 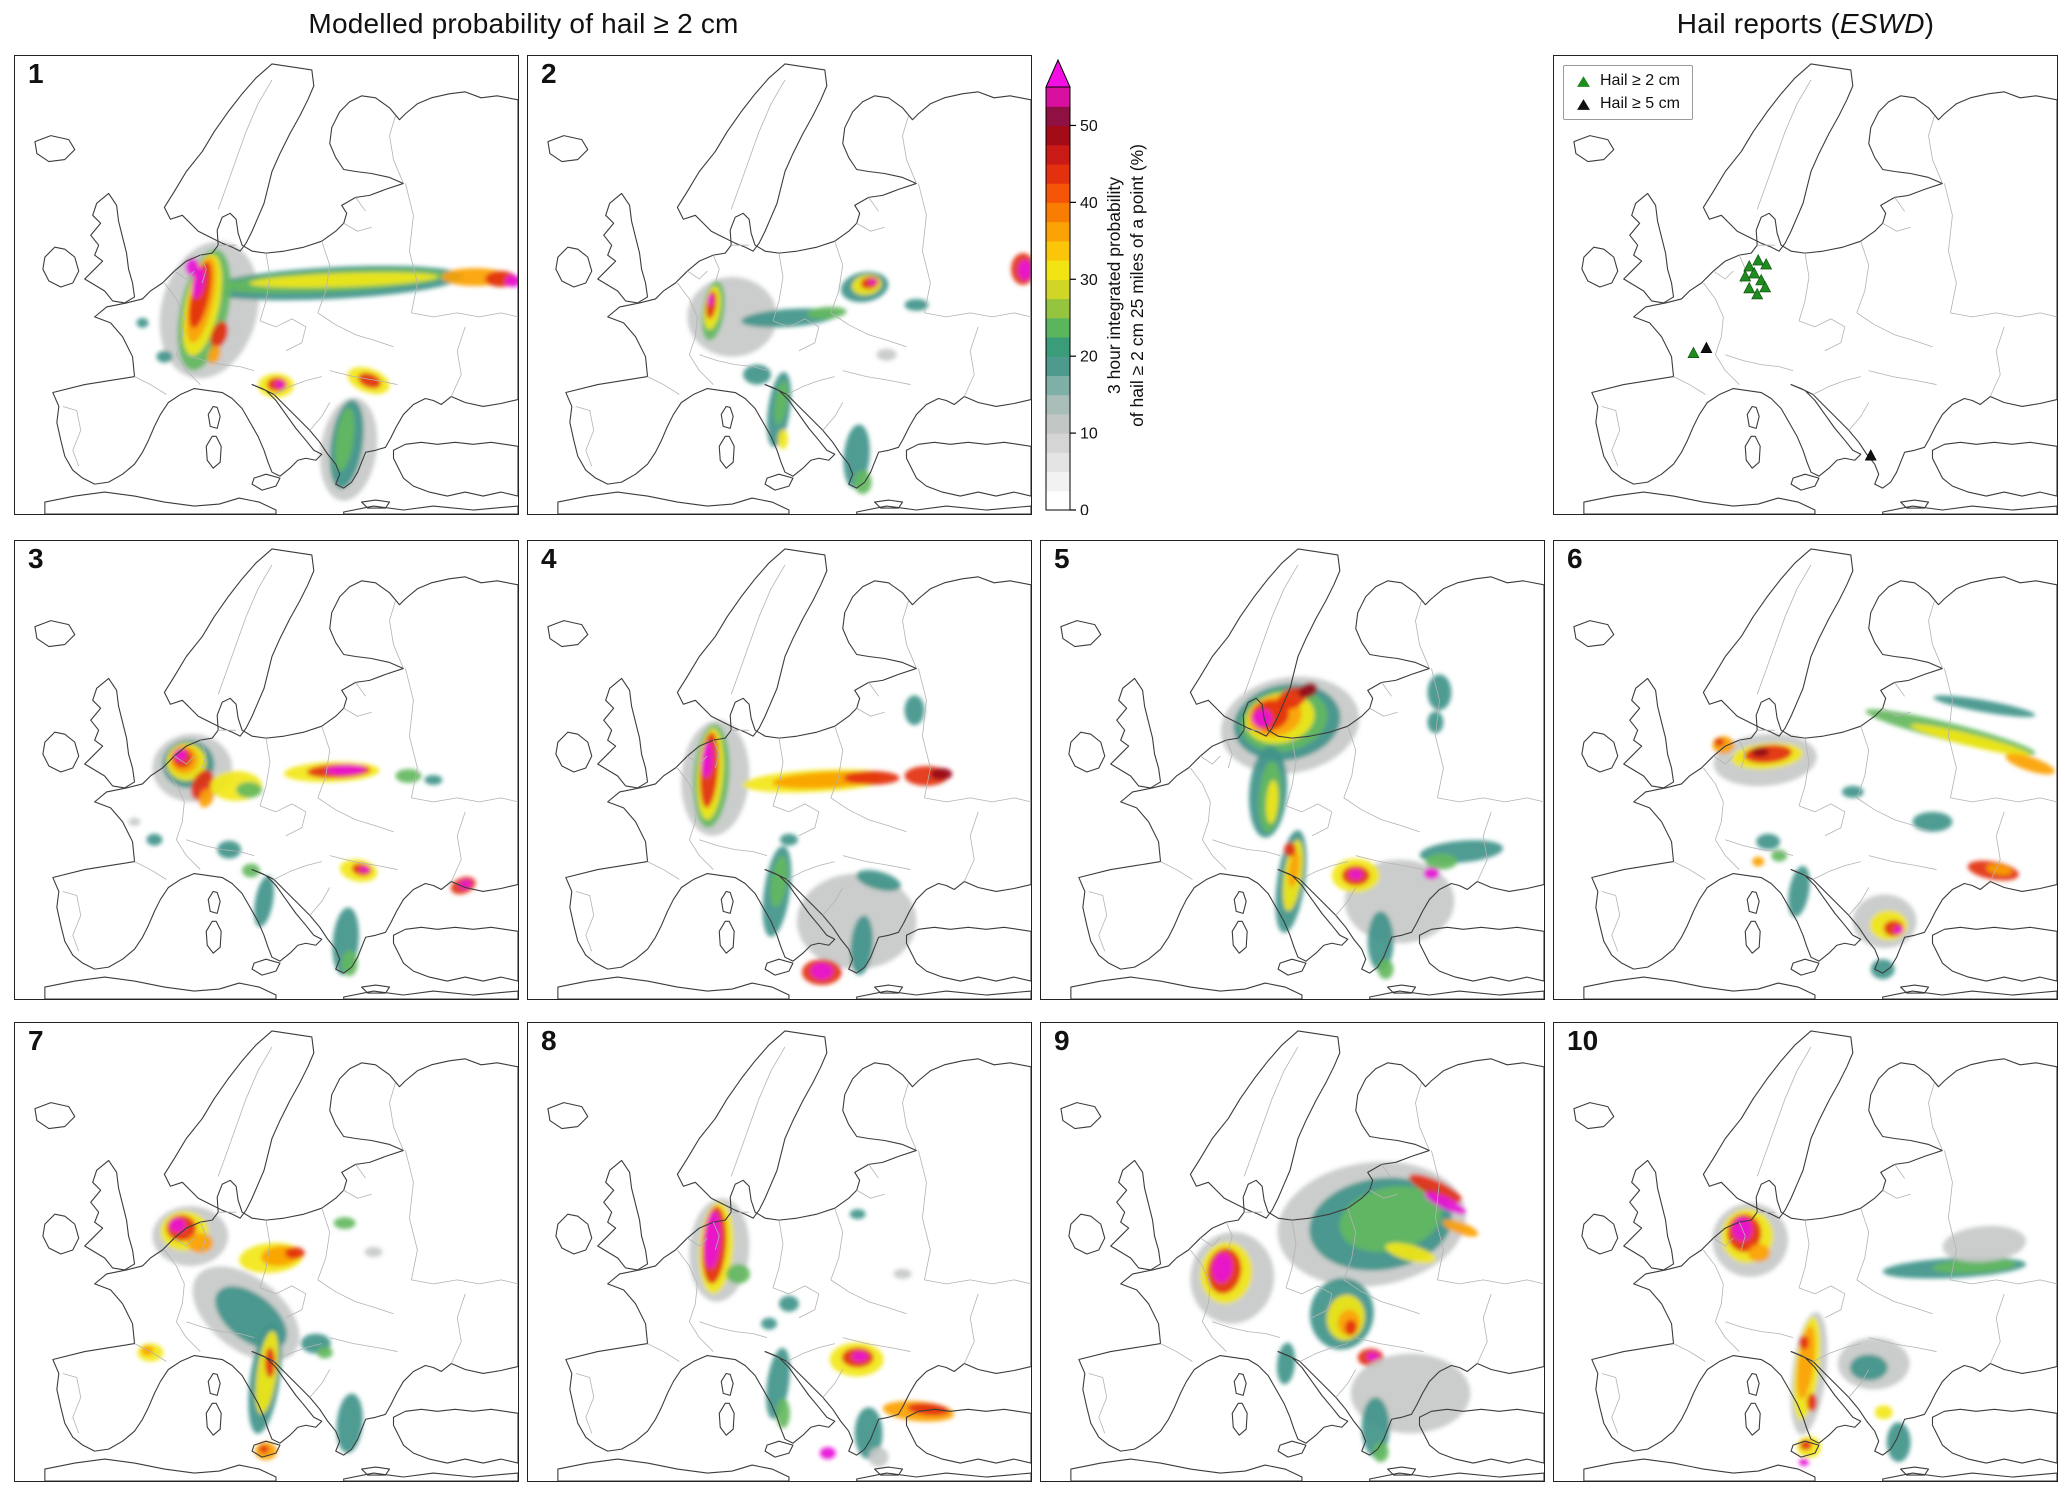 I want to click on legend-item-hail-2cm: Hail ≥ 2 cm, so click(x=1628, y=81).